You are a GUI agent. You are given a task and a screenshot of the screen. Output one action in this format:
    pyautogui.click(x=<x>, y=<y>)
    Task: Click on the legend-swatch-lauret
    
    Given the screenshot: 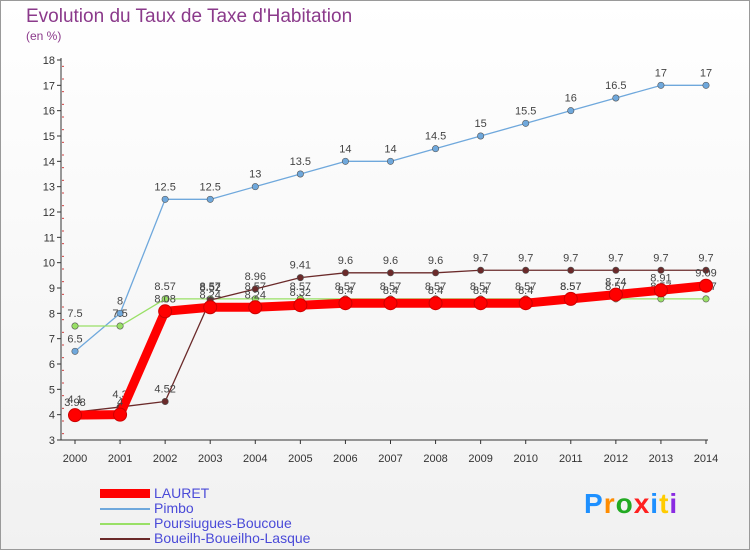 What is the action you would take?
    pyautogui.click(x=125, y=493)
    